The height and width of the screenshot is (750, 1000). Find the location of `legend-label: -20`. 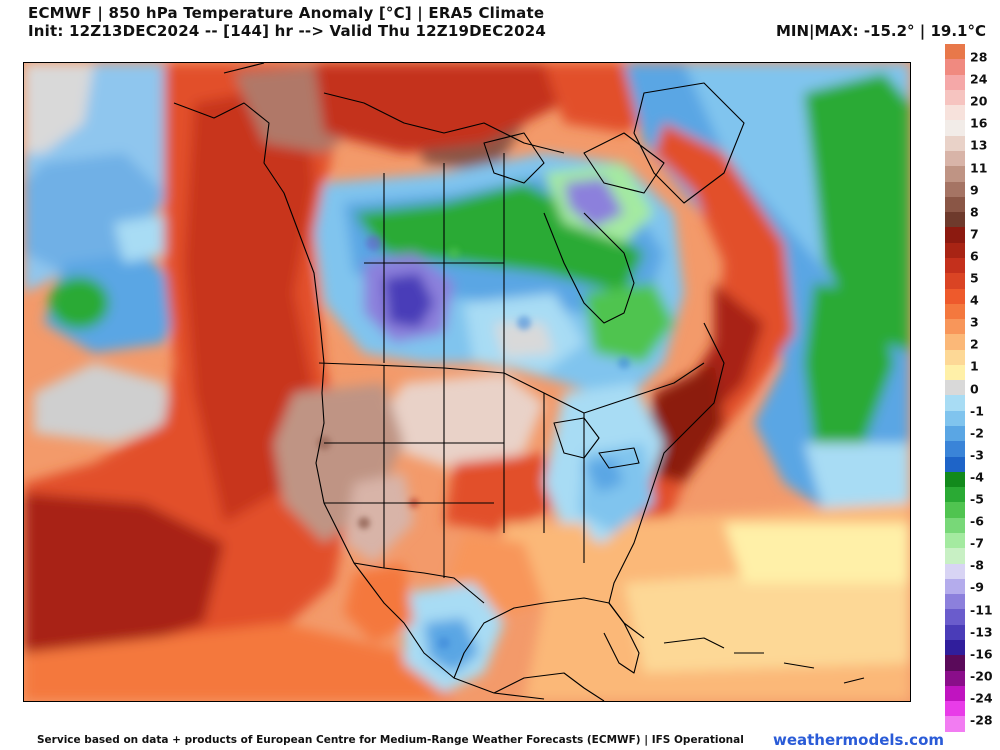

legend-label: -20 is located at coordinates (981, 676).